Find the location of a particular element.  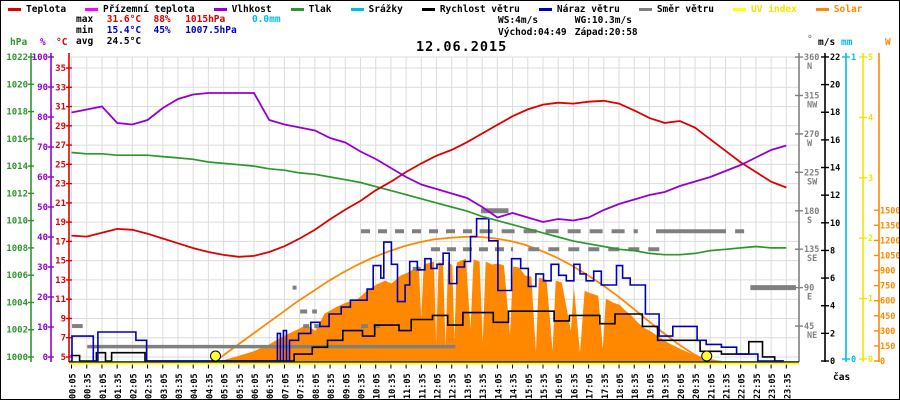

legend-item-8: Směr větru is located at coordinates (676, 9).